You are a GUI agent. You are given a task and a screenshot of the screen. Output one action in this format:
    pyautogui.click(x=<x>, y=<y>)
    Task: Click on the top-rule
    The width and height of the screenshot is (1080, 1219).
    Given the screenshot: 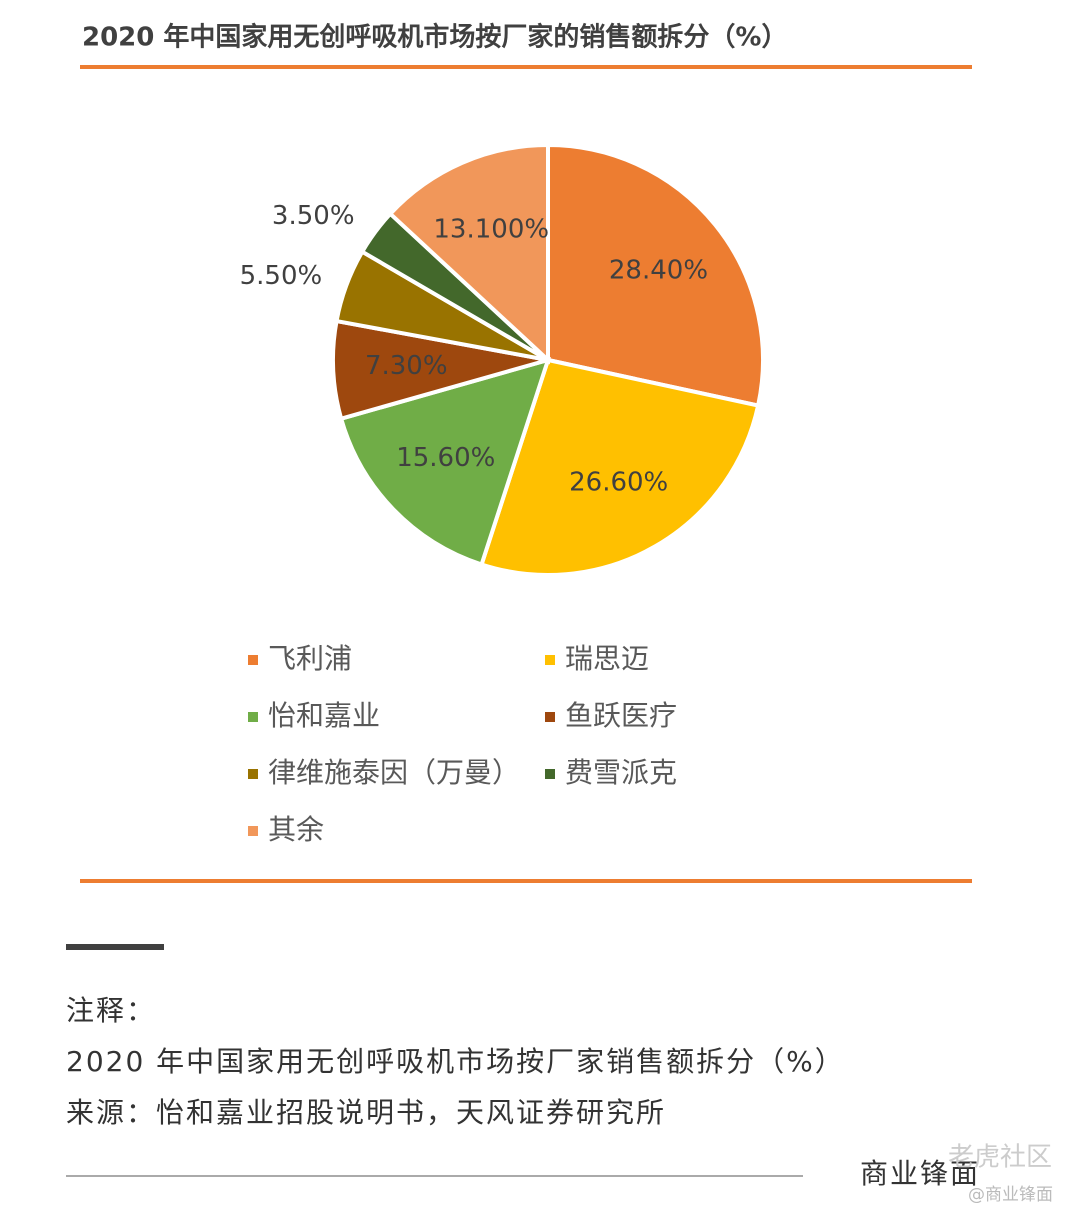 What is the action you would take?
    pyautogui.click(x=526, y=67)
    